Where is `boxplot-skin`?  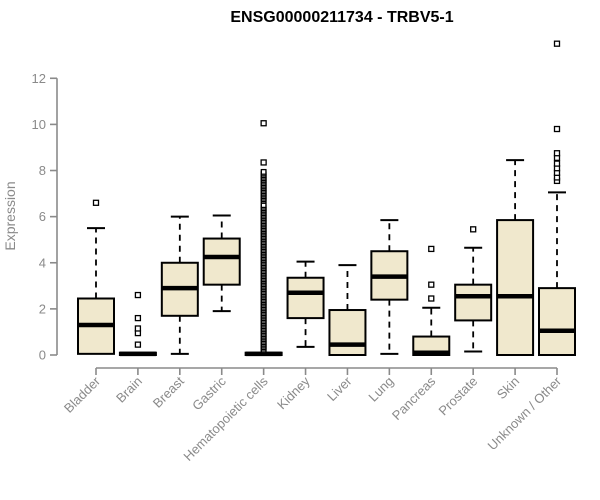
boxplot-skin is located at coordinates (515, 257).